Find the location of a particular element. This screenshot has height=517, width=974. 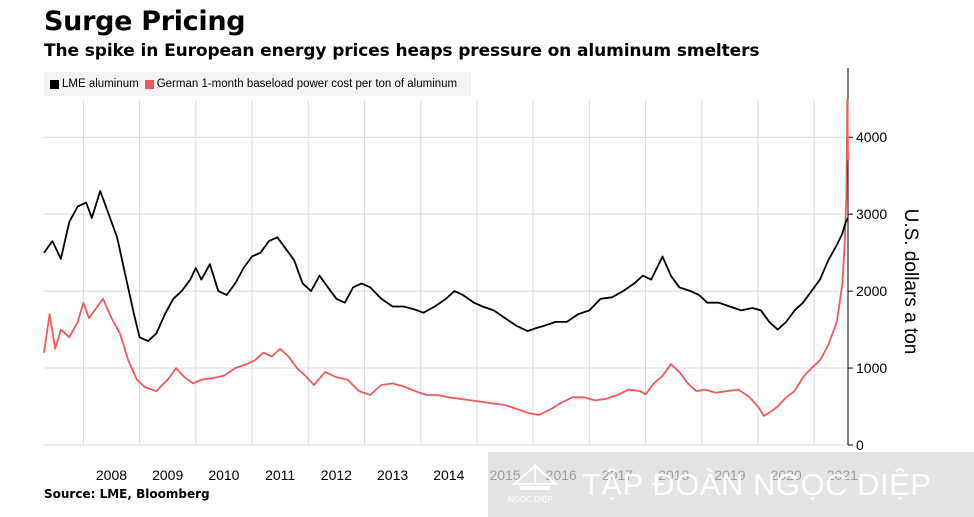

legend-swatch-power is located at coordinates (149, 84).